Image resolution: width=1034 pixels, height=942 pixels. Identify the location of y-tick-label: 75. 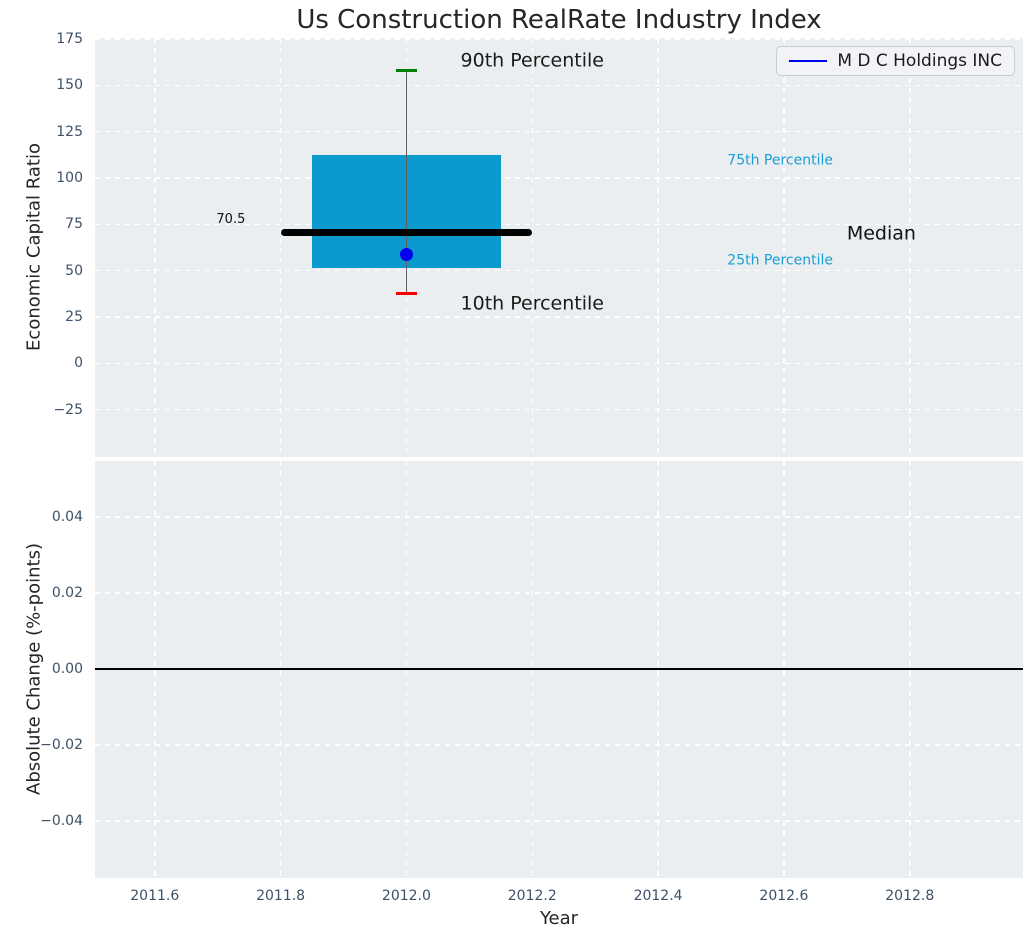
(74, 224).